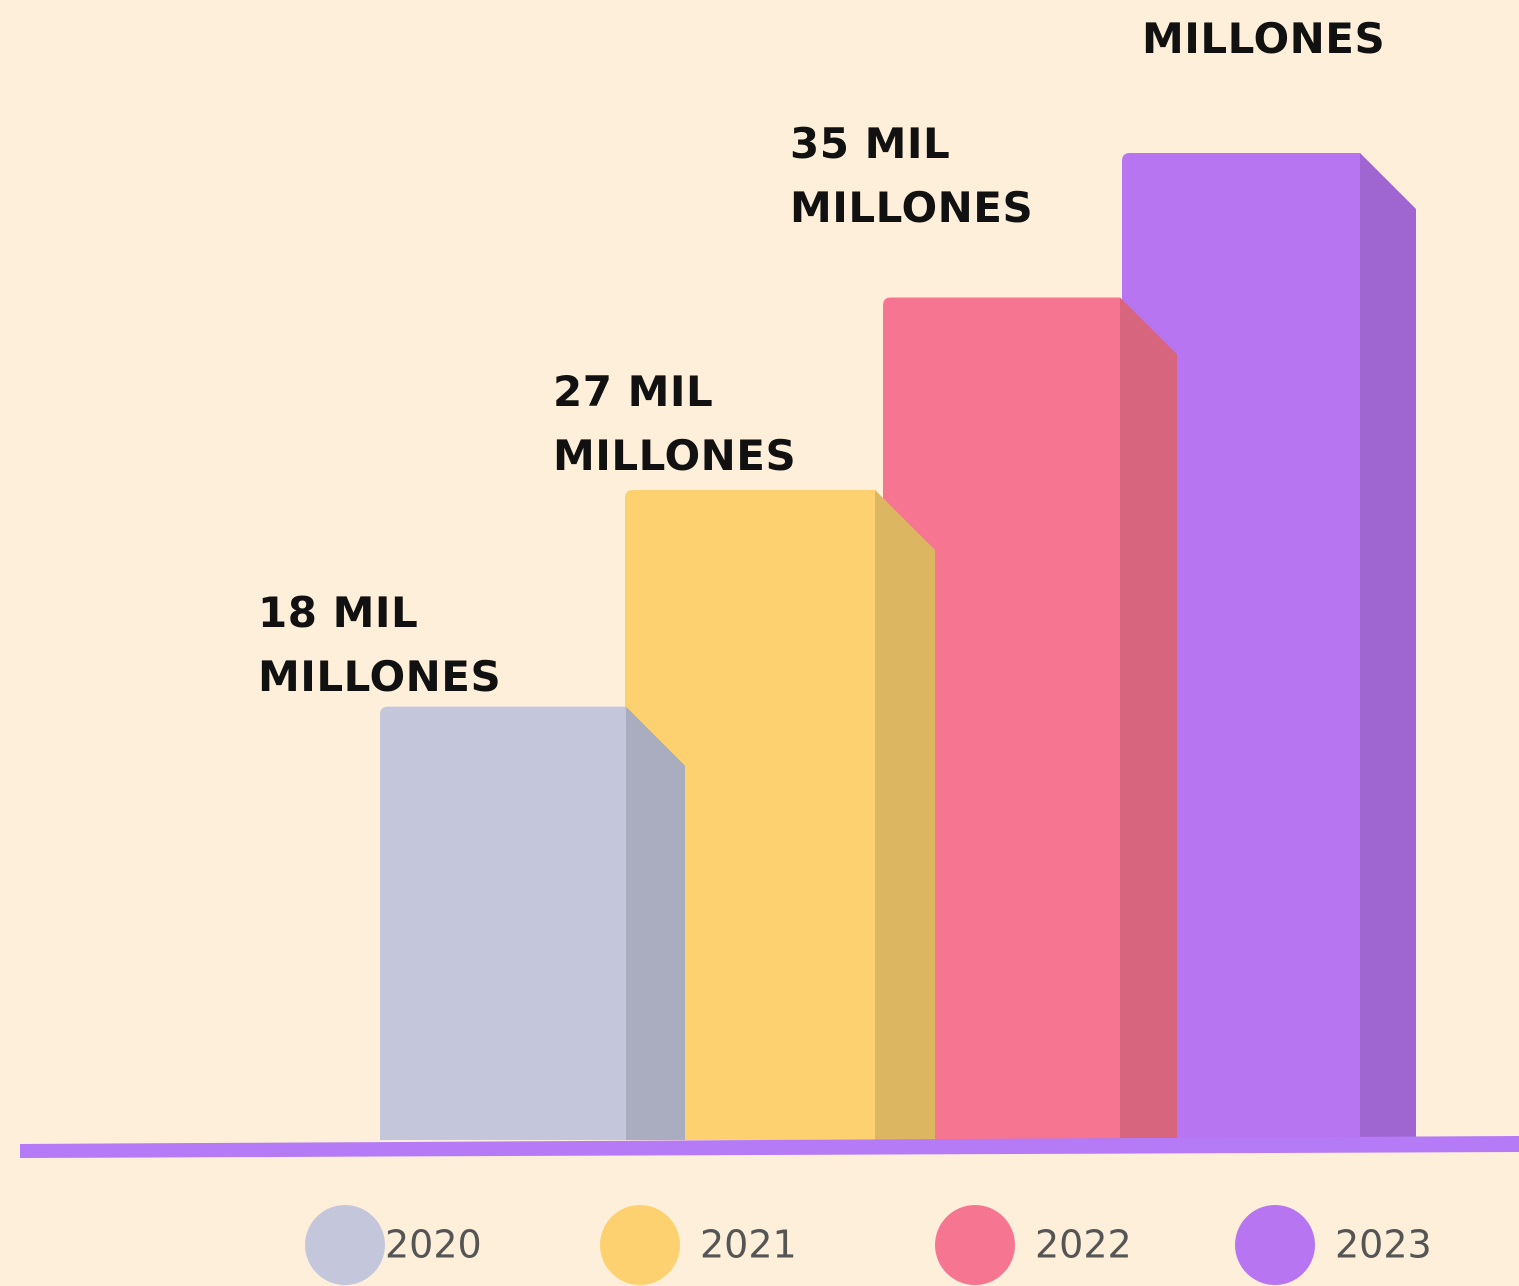  I want to click on legend-label: 2020, so click(433, 1245).